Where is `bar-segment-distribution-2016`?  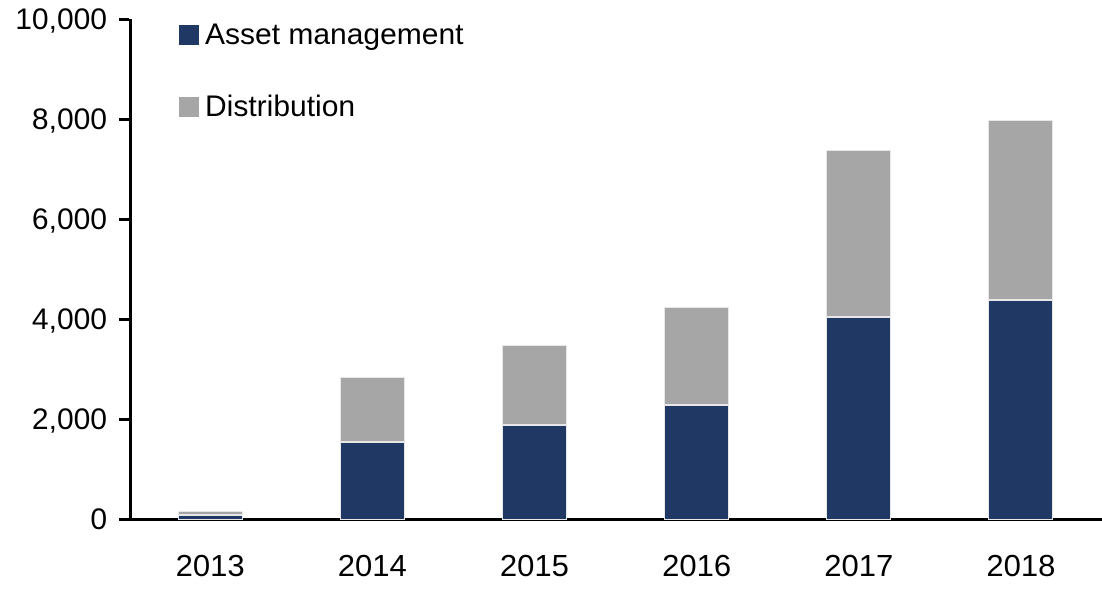 bar-segment-distribution-2016 is located at coordinates (697, 356).